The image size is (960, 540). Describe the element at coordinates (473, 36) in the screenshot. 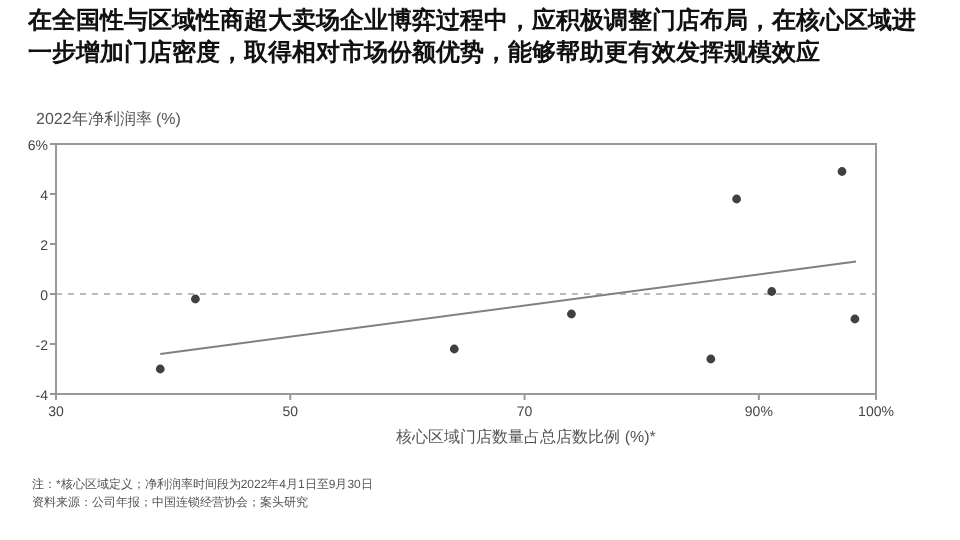

I see `chart-title: 在全国性与区域性商超大卖场企业博弈过程中，应积极调整门店布局，在核心区域进一步增加门店密度，取得相对市场份额优势，能够帮助更有效发挥规模效应` at that location.